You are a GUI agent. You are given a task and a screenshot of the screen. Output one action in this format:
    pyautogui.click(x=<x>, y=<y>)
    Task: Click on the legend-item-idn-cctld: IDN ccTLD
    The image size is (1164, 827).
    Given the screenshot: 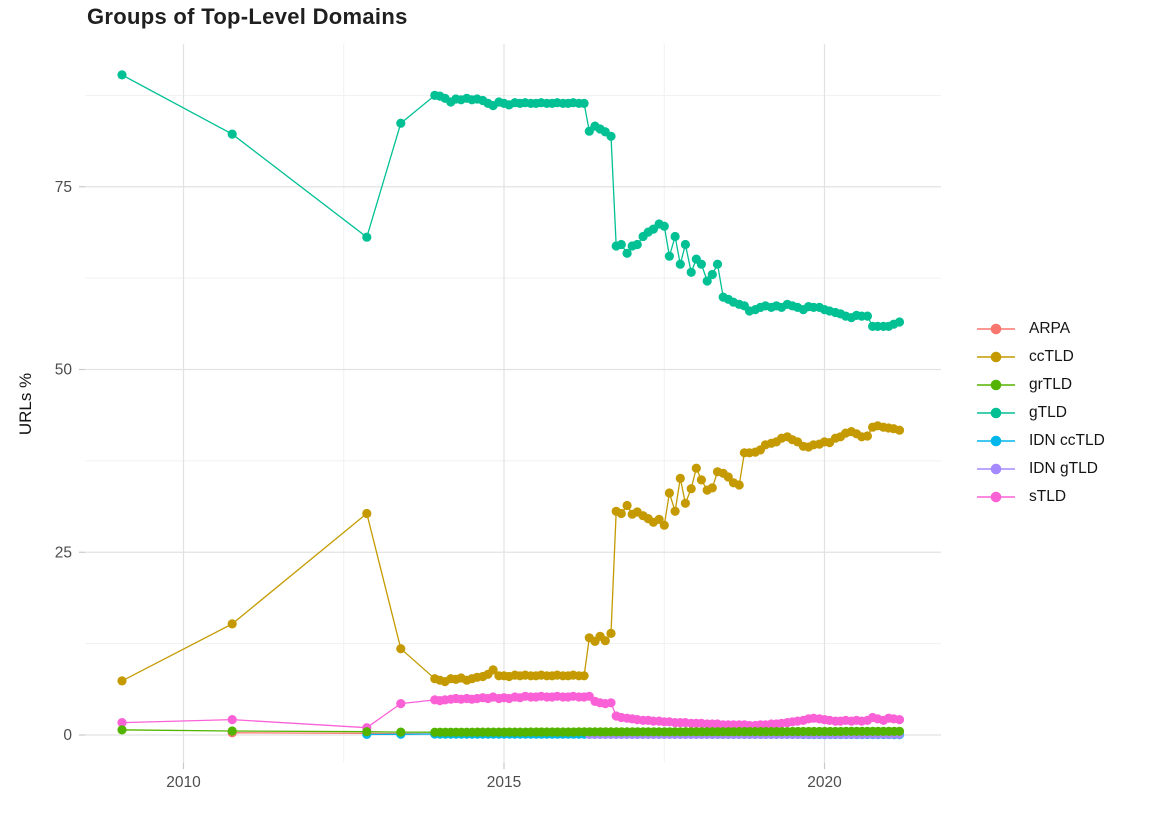 What is the action you would take?
    pyautogui.click(x=1040, y=441)
    